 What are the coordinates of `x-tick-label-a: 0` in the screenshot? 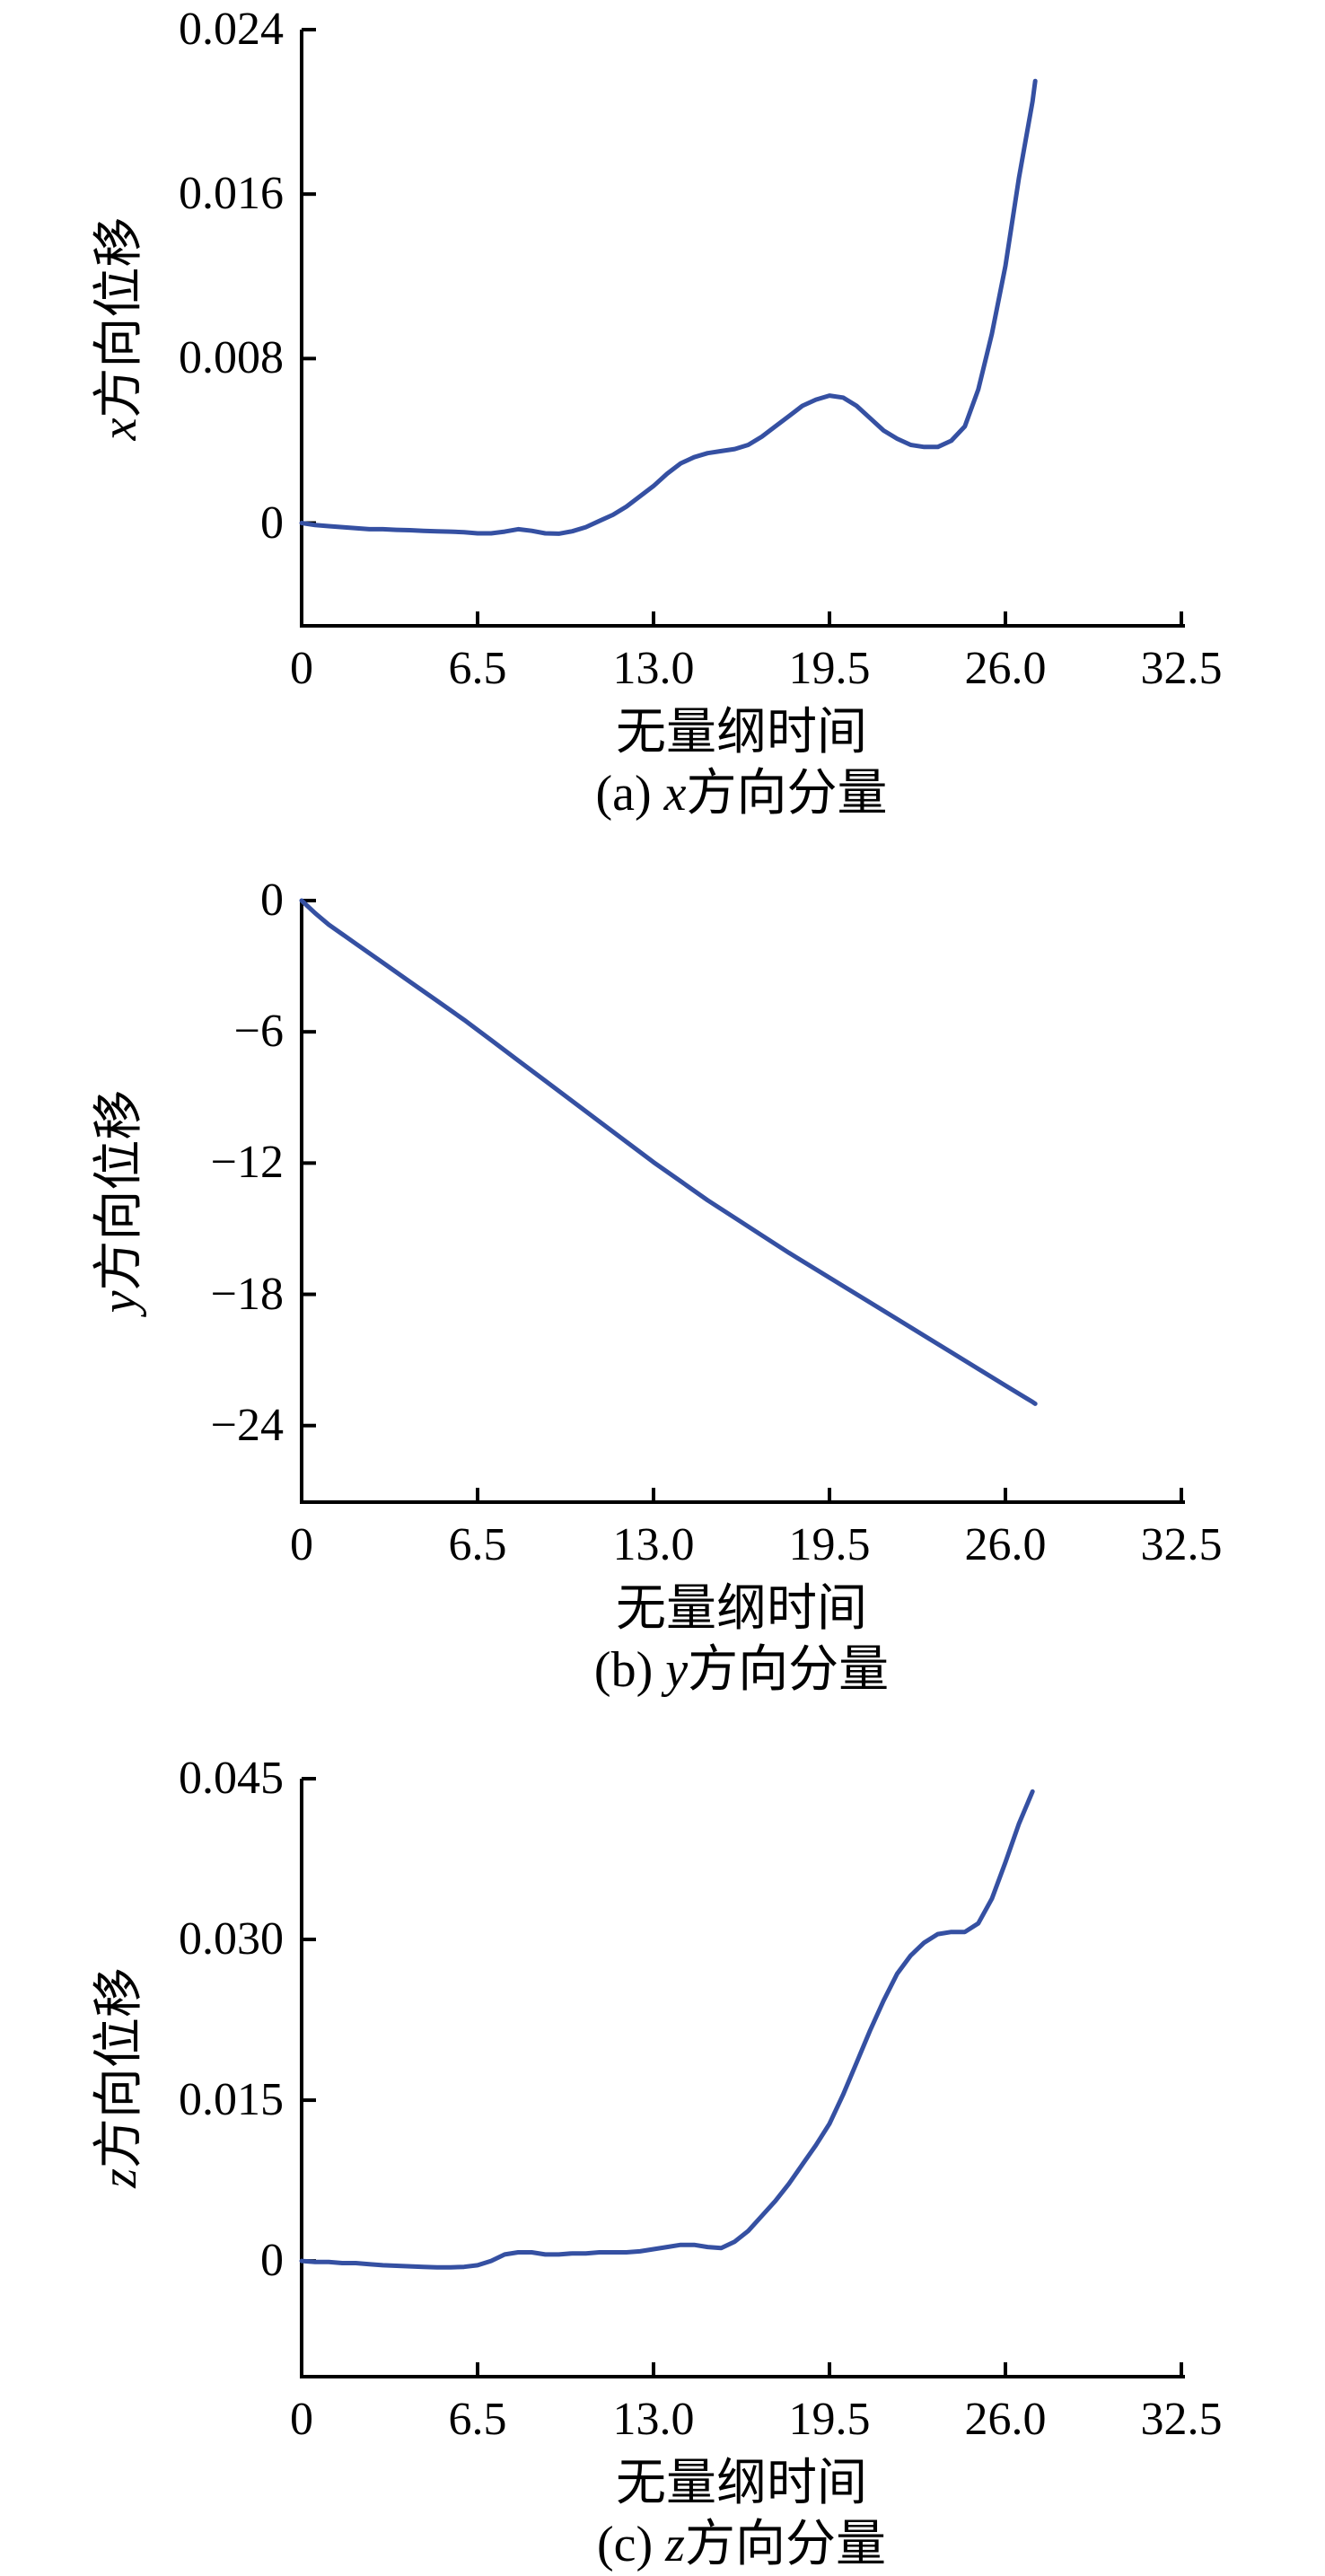 It's located at (301, 668).